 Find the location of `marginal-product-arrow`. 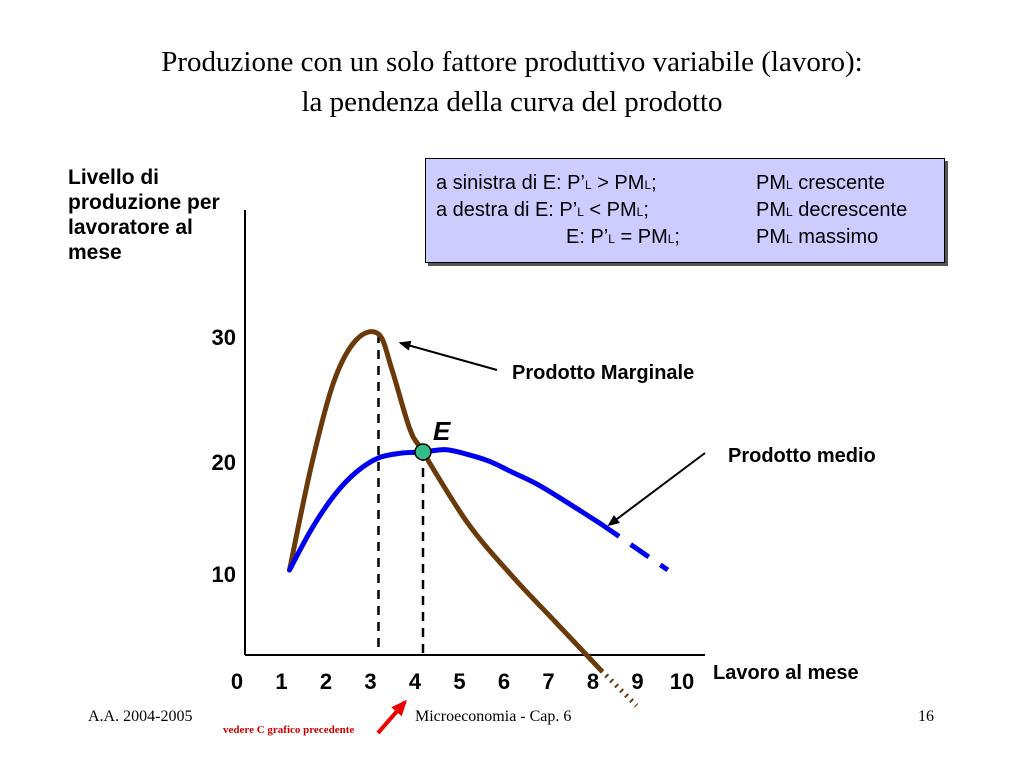

marginal-product-arrow is located at coordinates (448, 355).